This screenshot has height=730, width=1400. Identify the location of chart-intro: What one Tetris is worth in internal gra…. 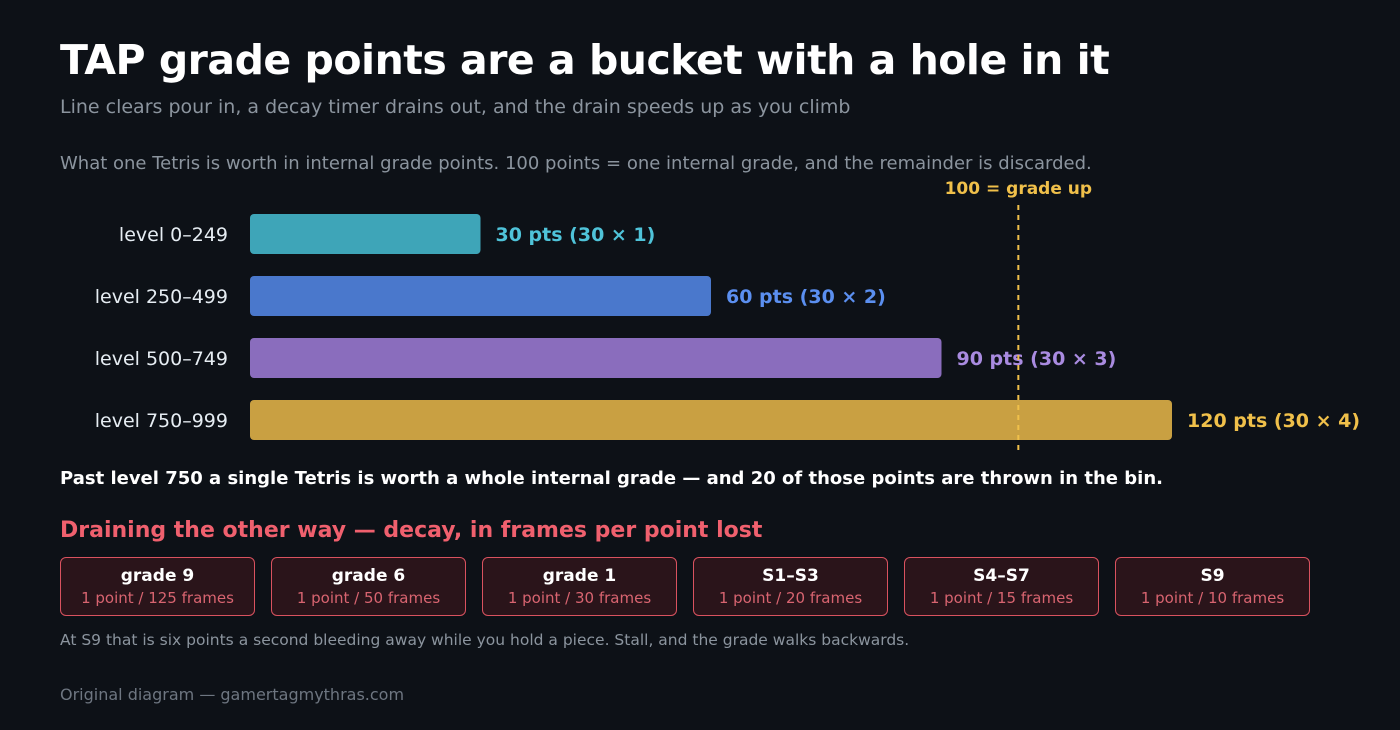
(576, 163).